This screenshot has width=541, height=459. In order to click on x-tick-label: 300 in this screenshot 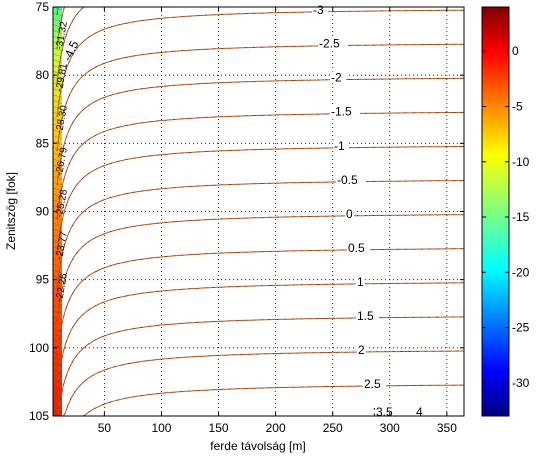, I will do `click(390, 428)`.